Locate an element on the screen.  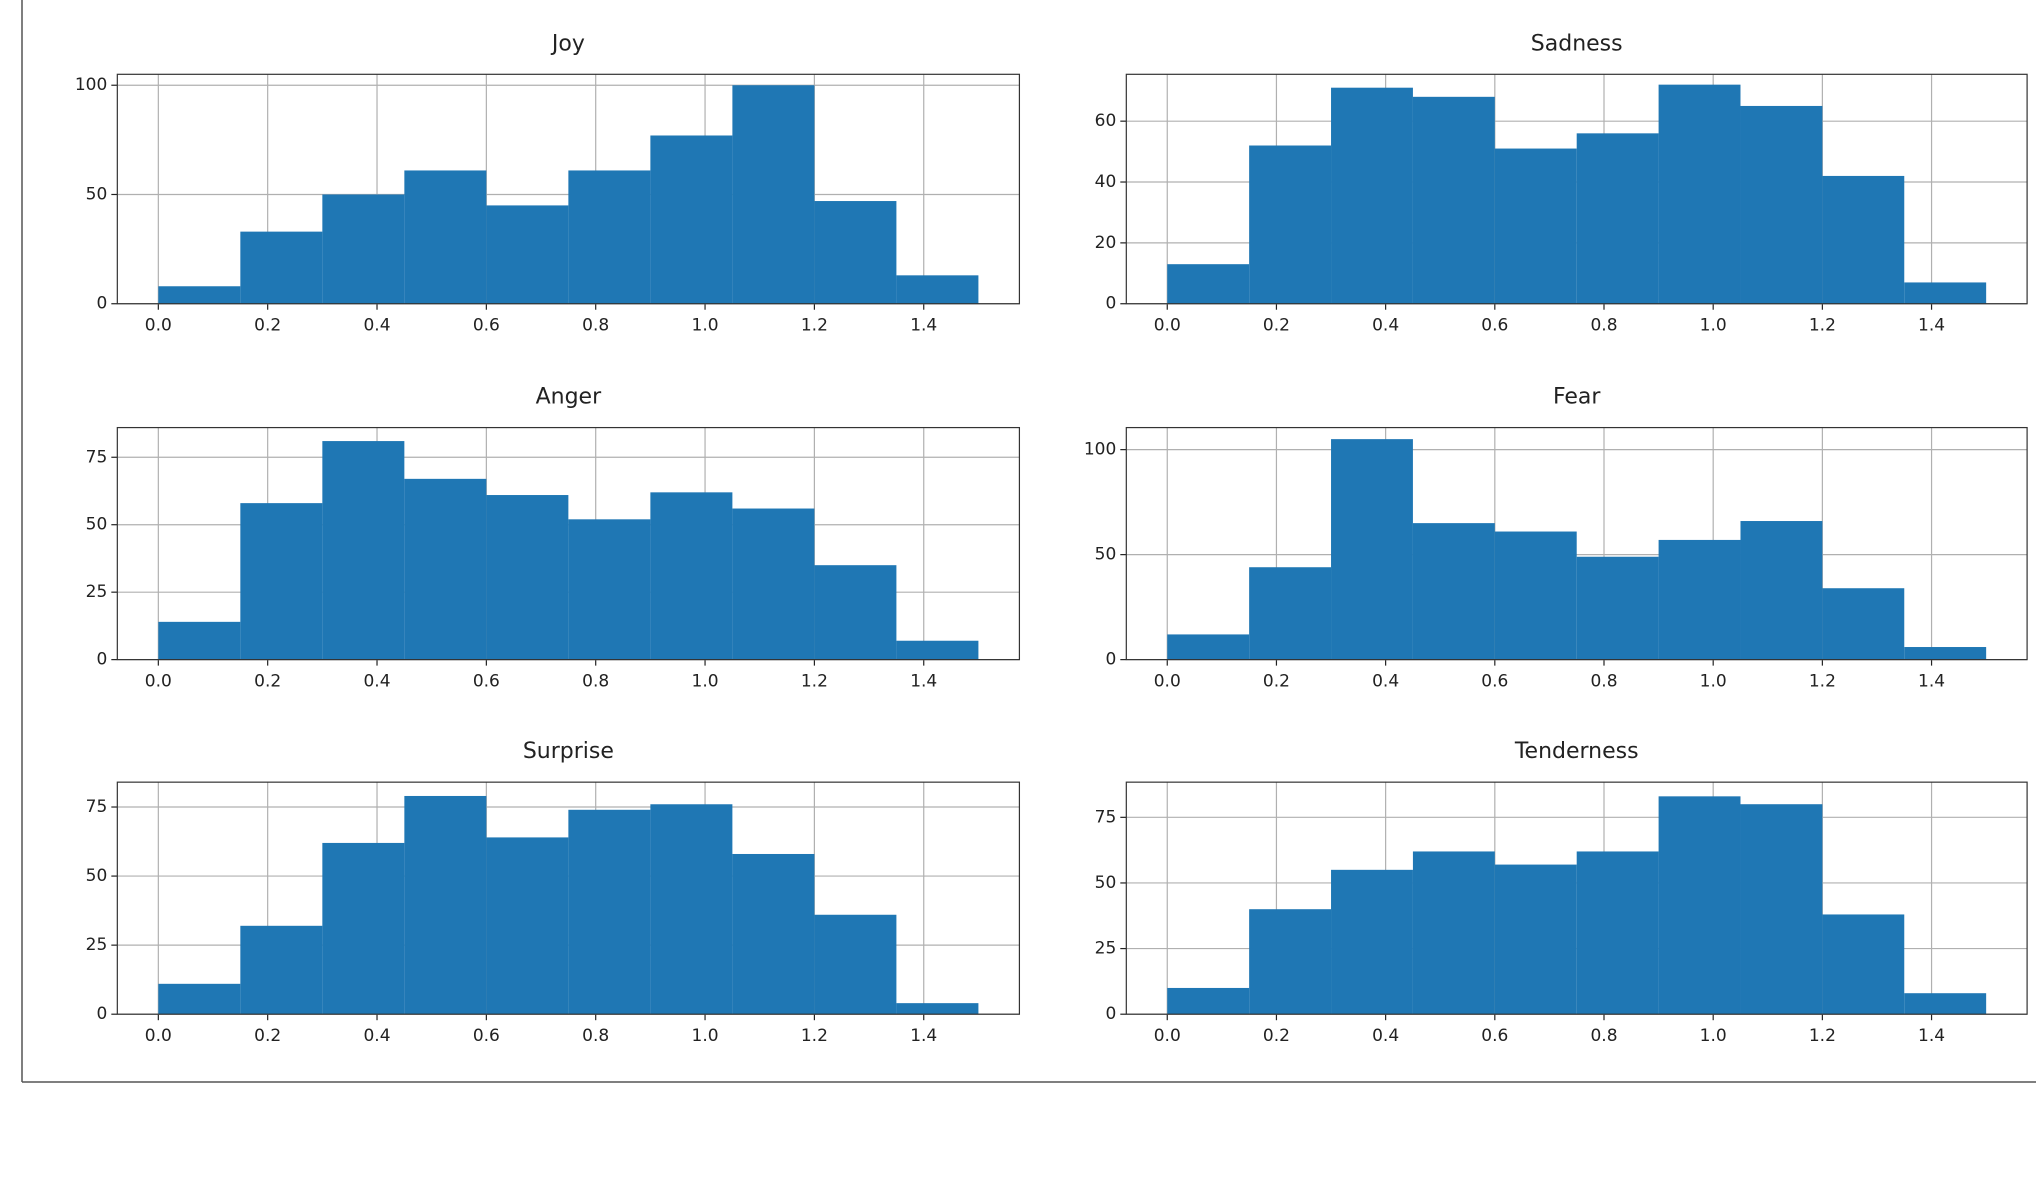
y-tick-label: 20 is located at coordinates (1106, 243).